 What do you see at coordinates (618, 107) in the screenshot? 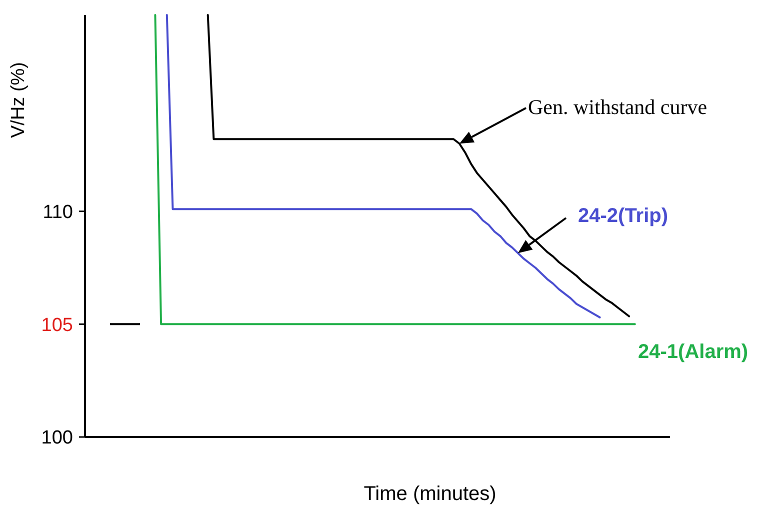
I see `text: Gen. withstand curve` at bounding box center [618, 107].